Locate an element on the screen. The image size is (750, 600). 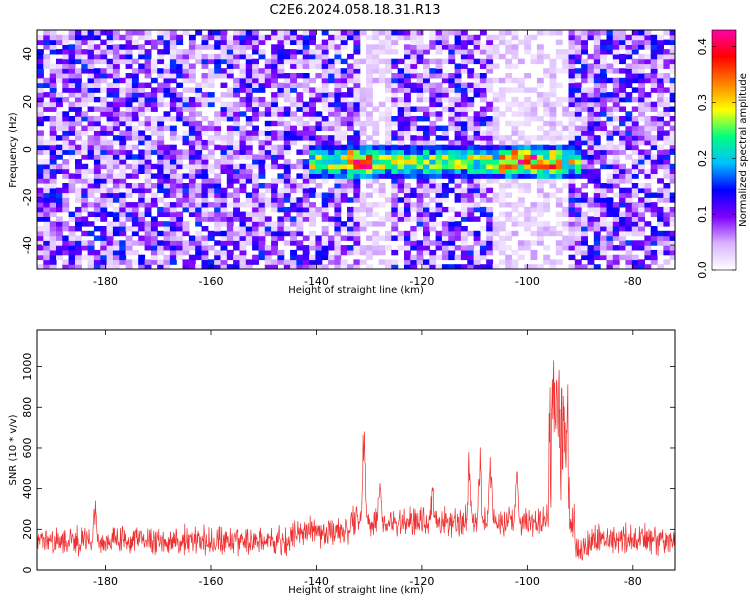
colorbar-label: Normalized spectral amplitude is located at coordinates (743, 150).